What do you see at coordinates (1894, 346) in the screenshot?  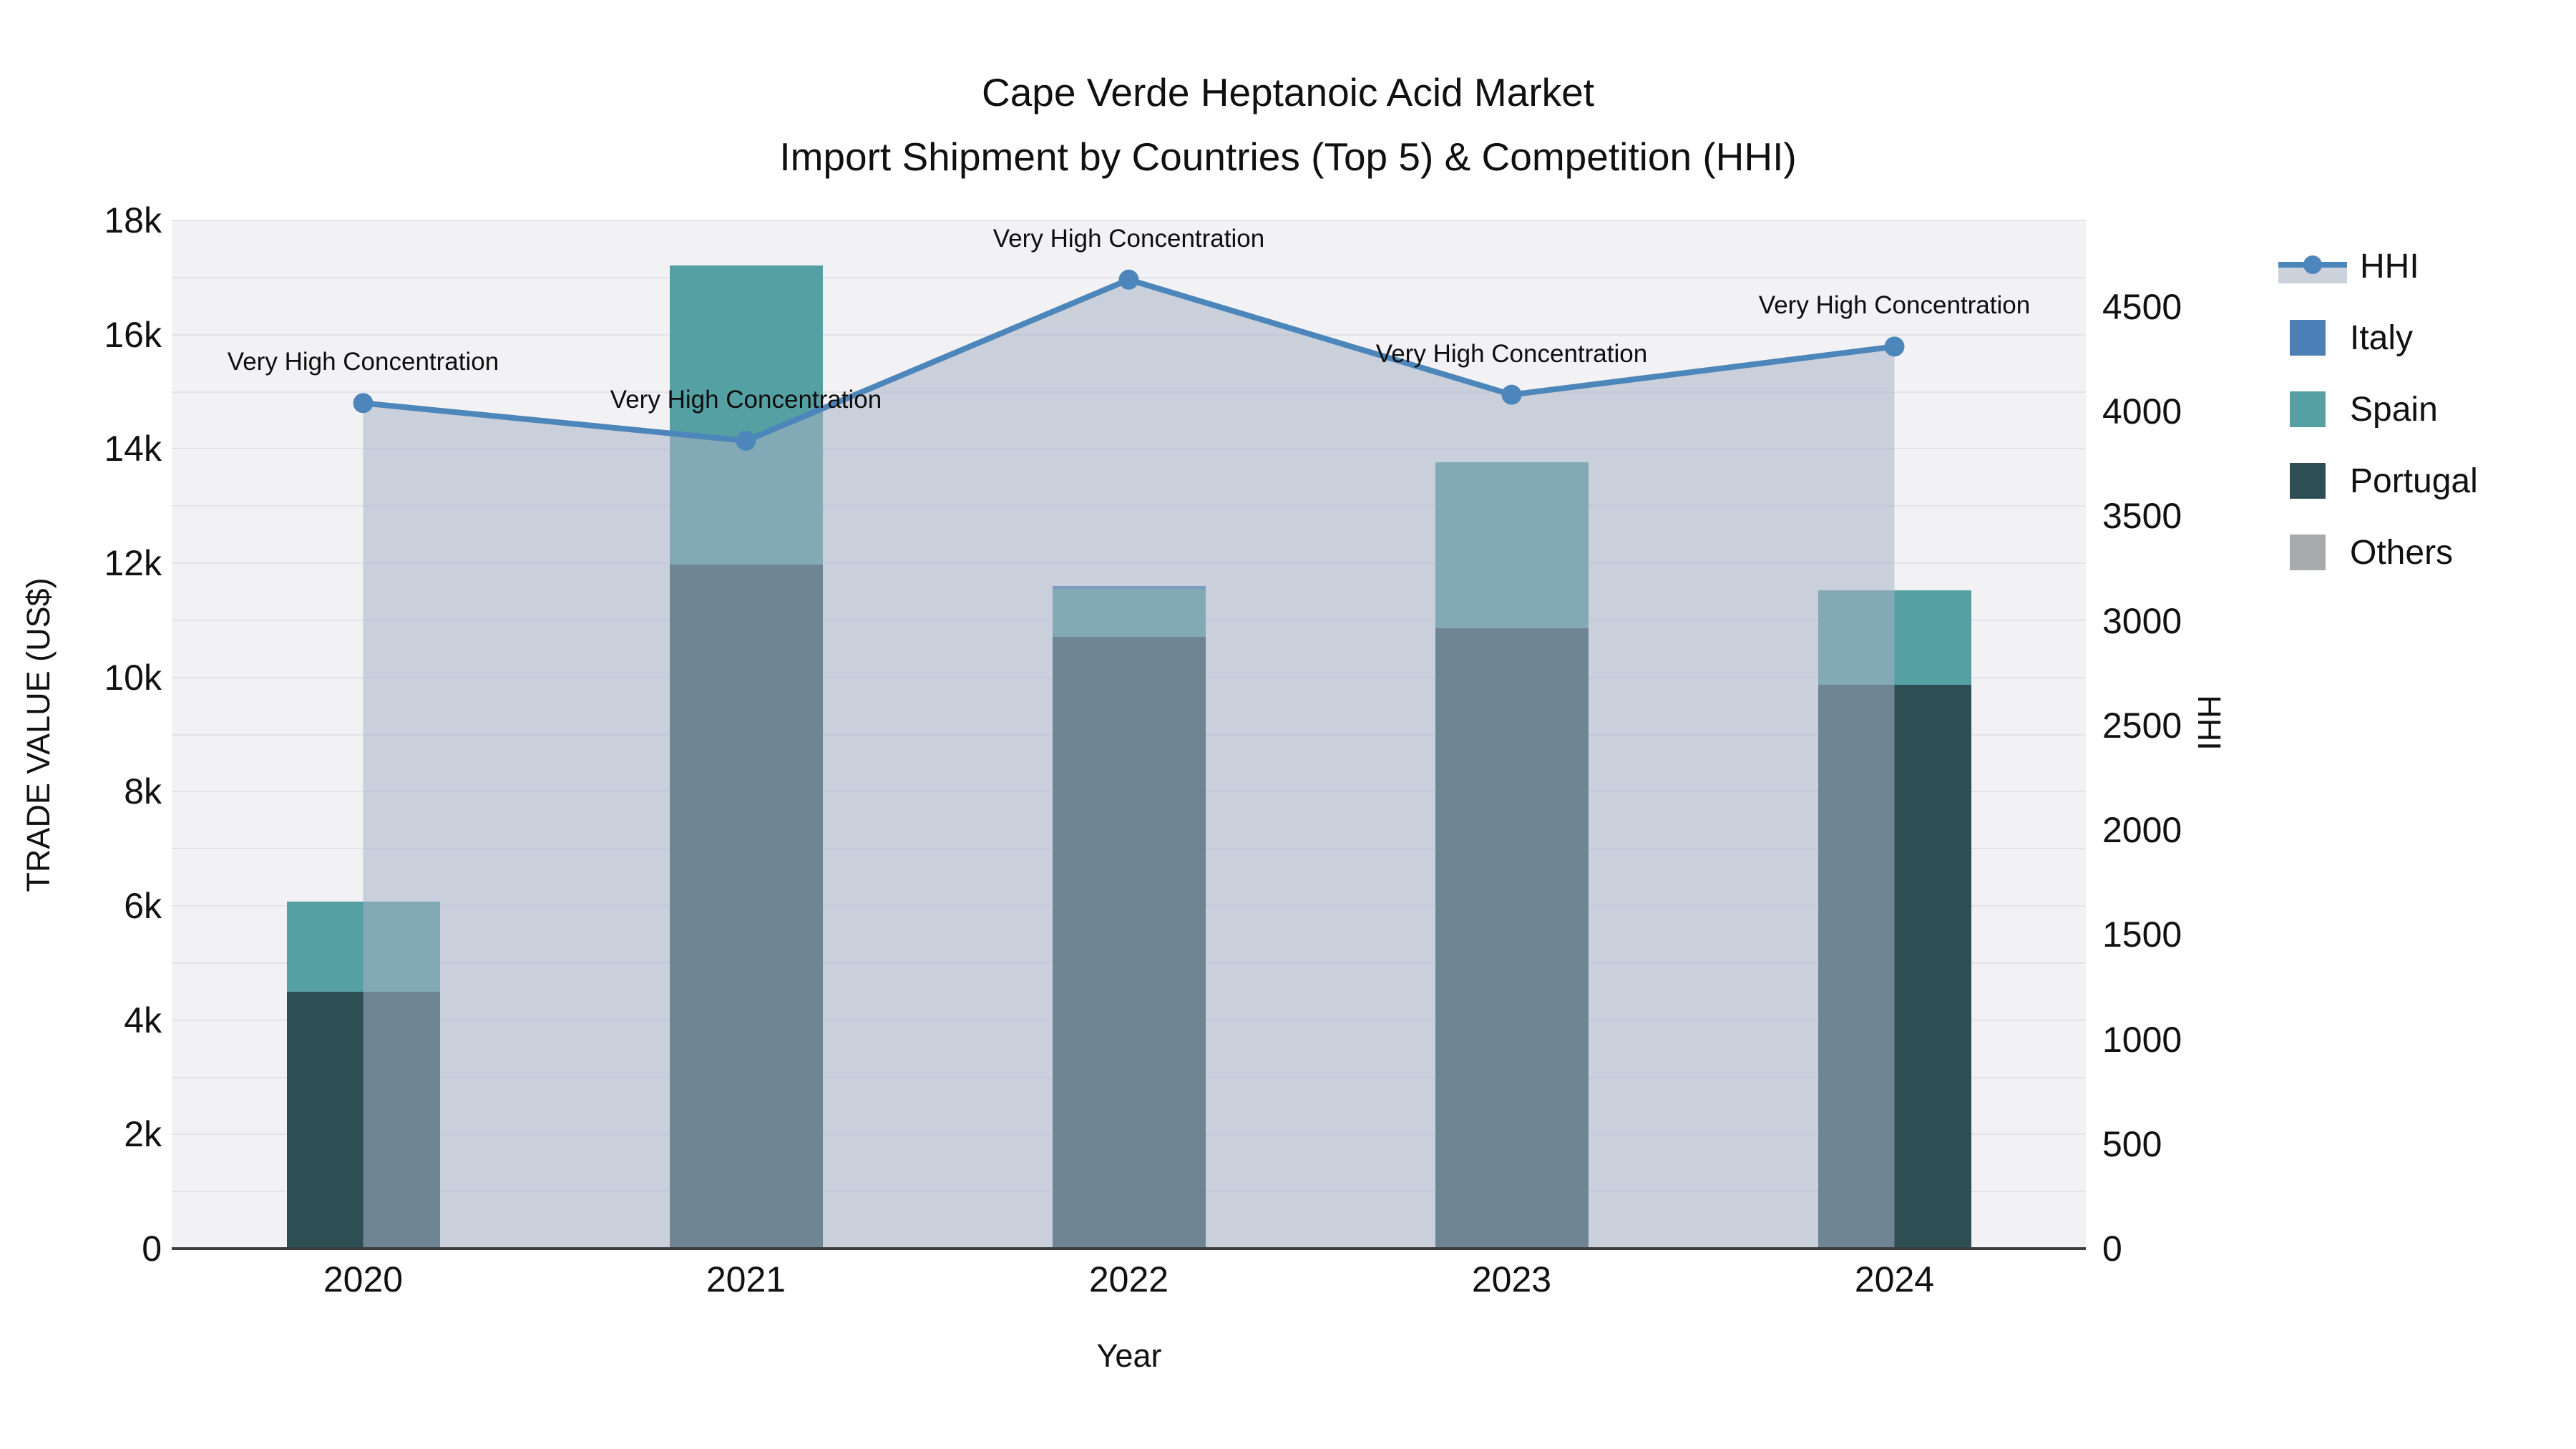 I see `hhi-point-2024` at bounding box center [1894, 346].